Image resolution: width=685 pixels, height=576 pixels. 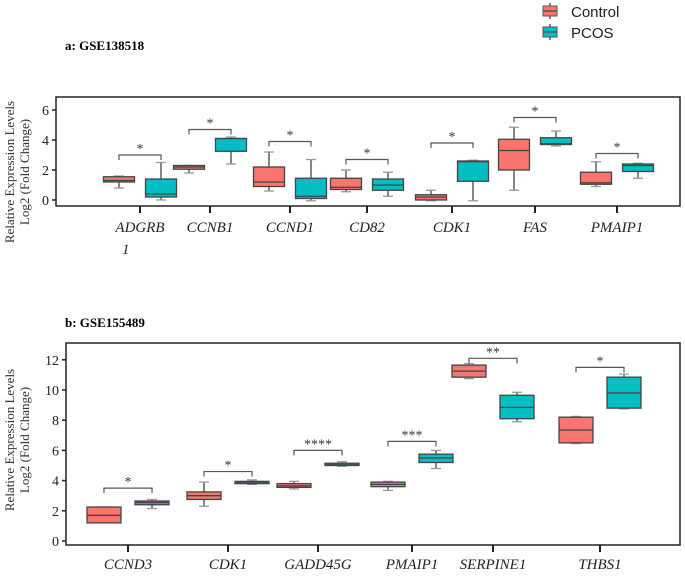 What do you see at coordinates (493, 565) in the screenshot?
I see `x-tick-label: SERPINE1` at bounding box center [493, 565].